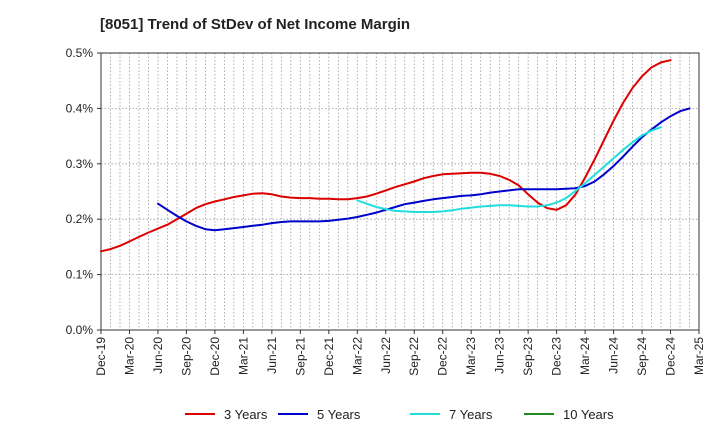  Describe the element at coordinates (588, 414) in the screenshot. I see `legend-label: 10 Years` at that location.